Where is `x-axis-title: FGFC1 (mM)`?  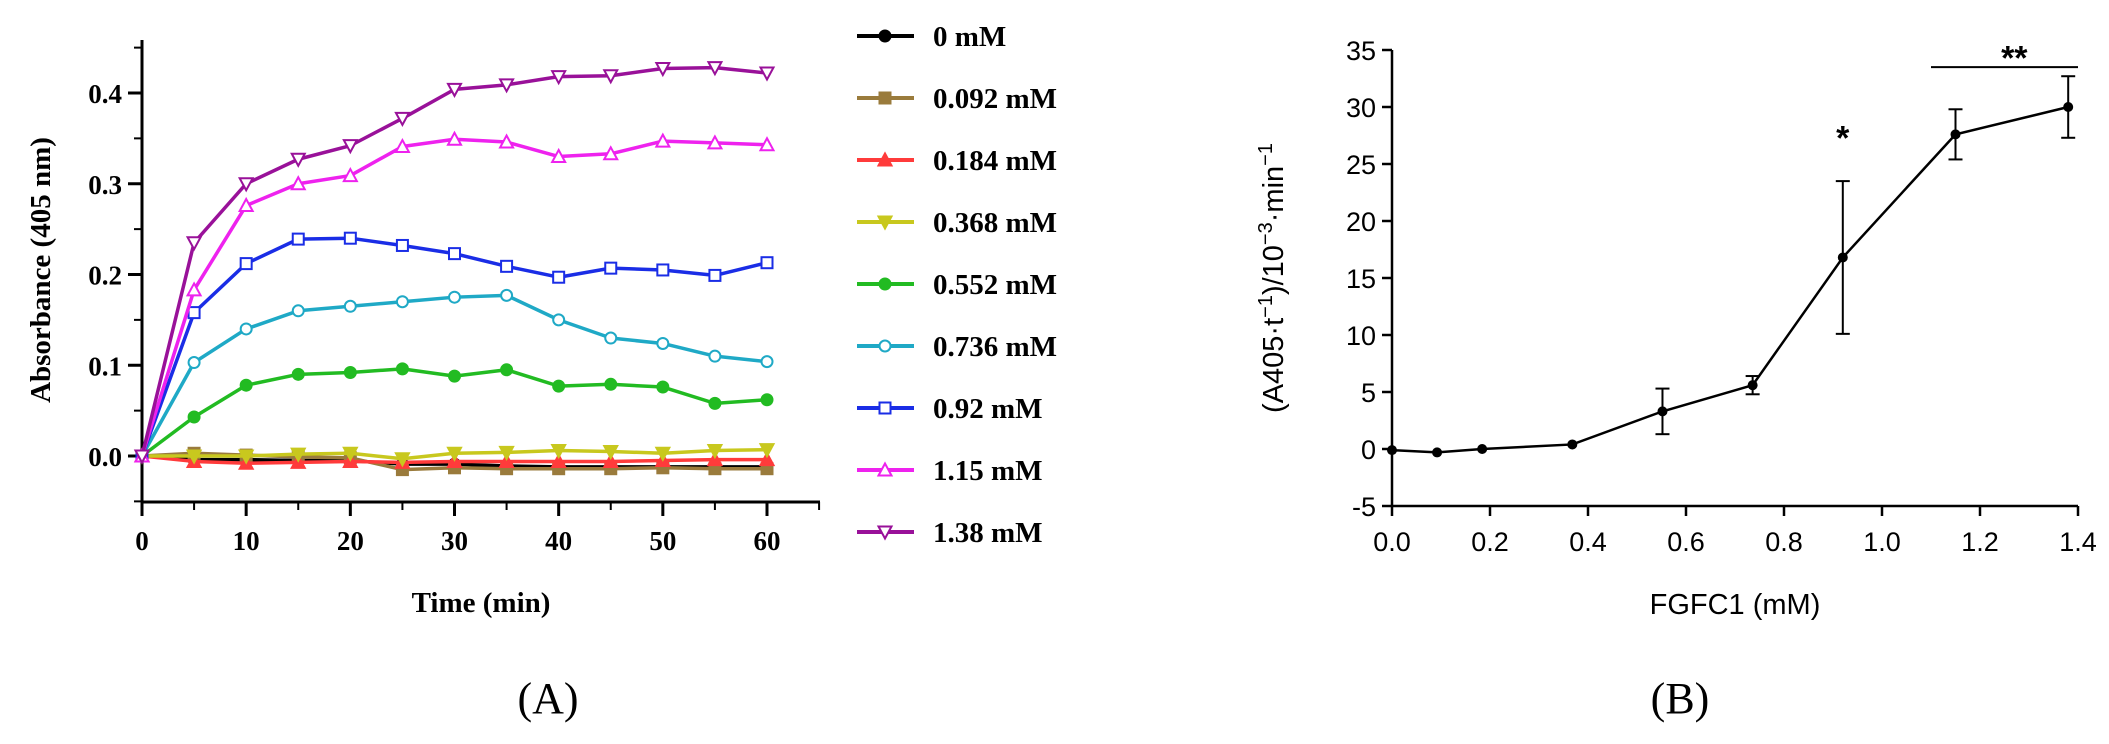
x-axis-title: FGFC1 (mM) is located at coordinates (1735, 605).